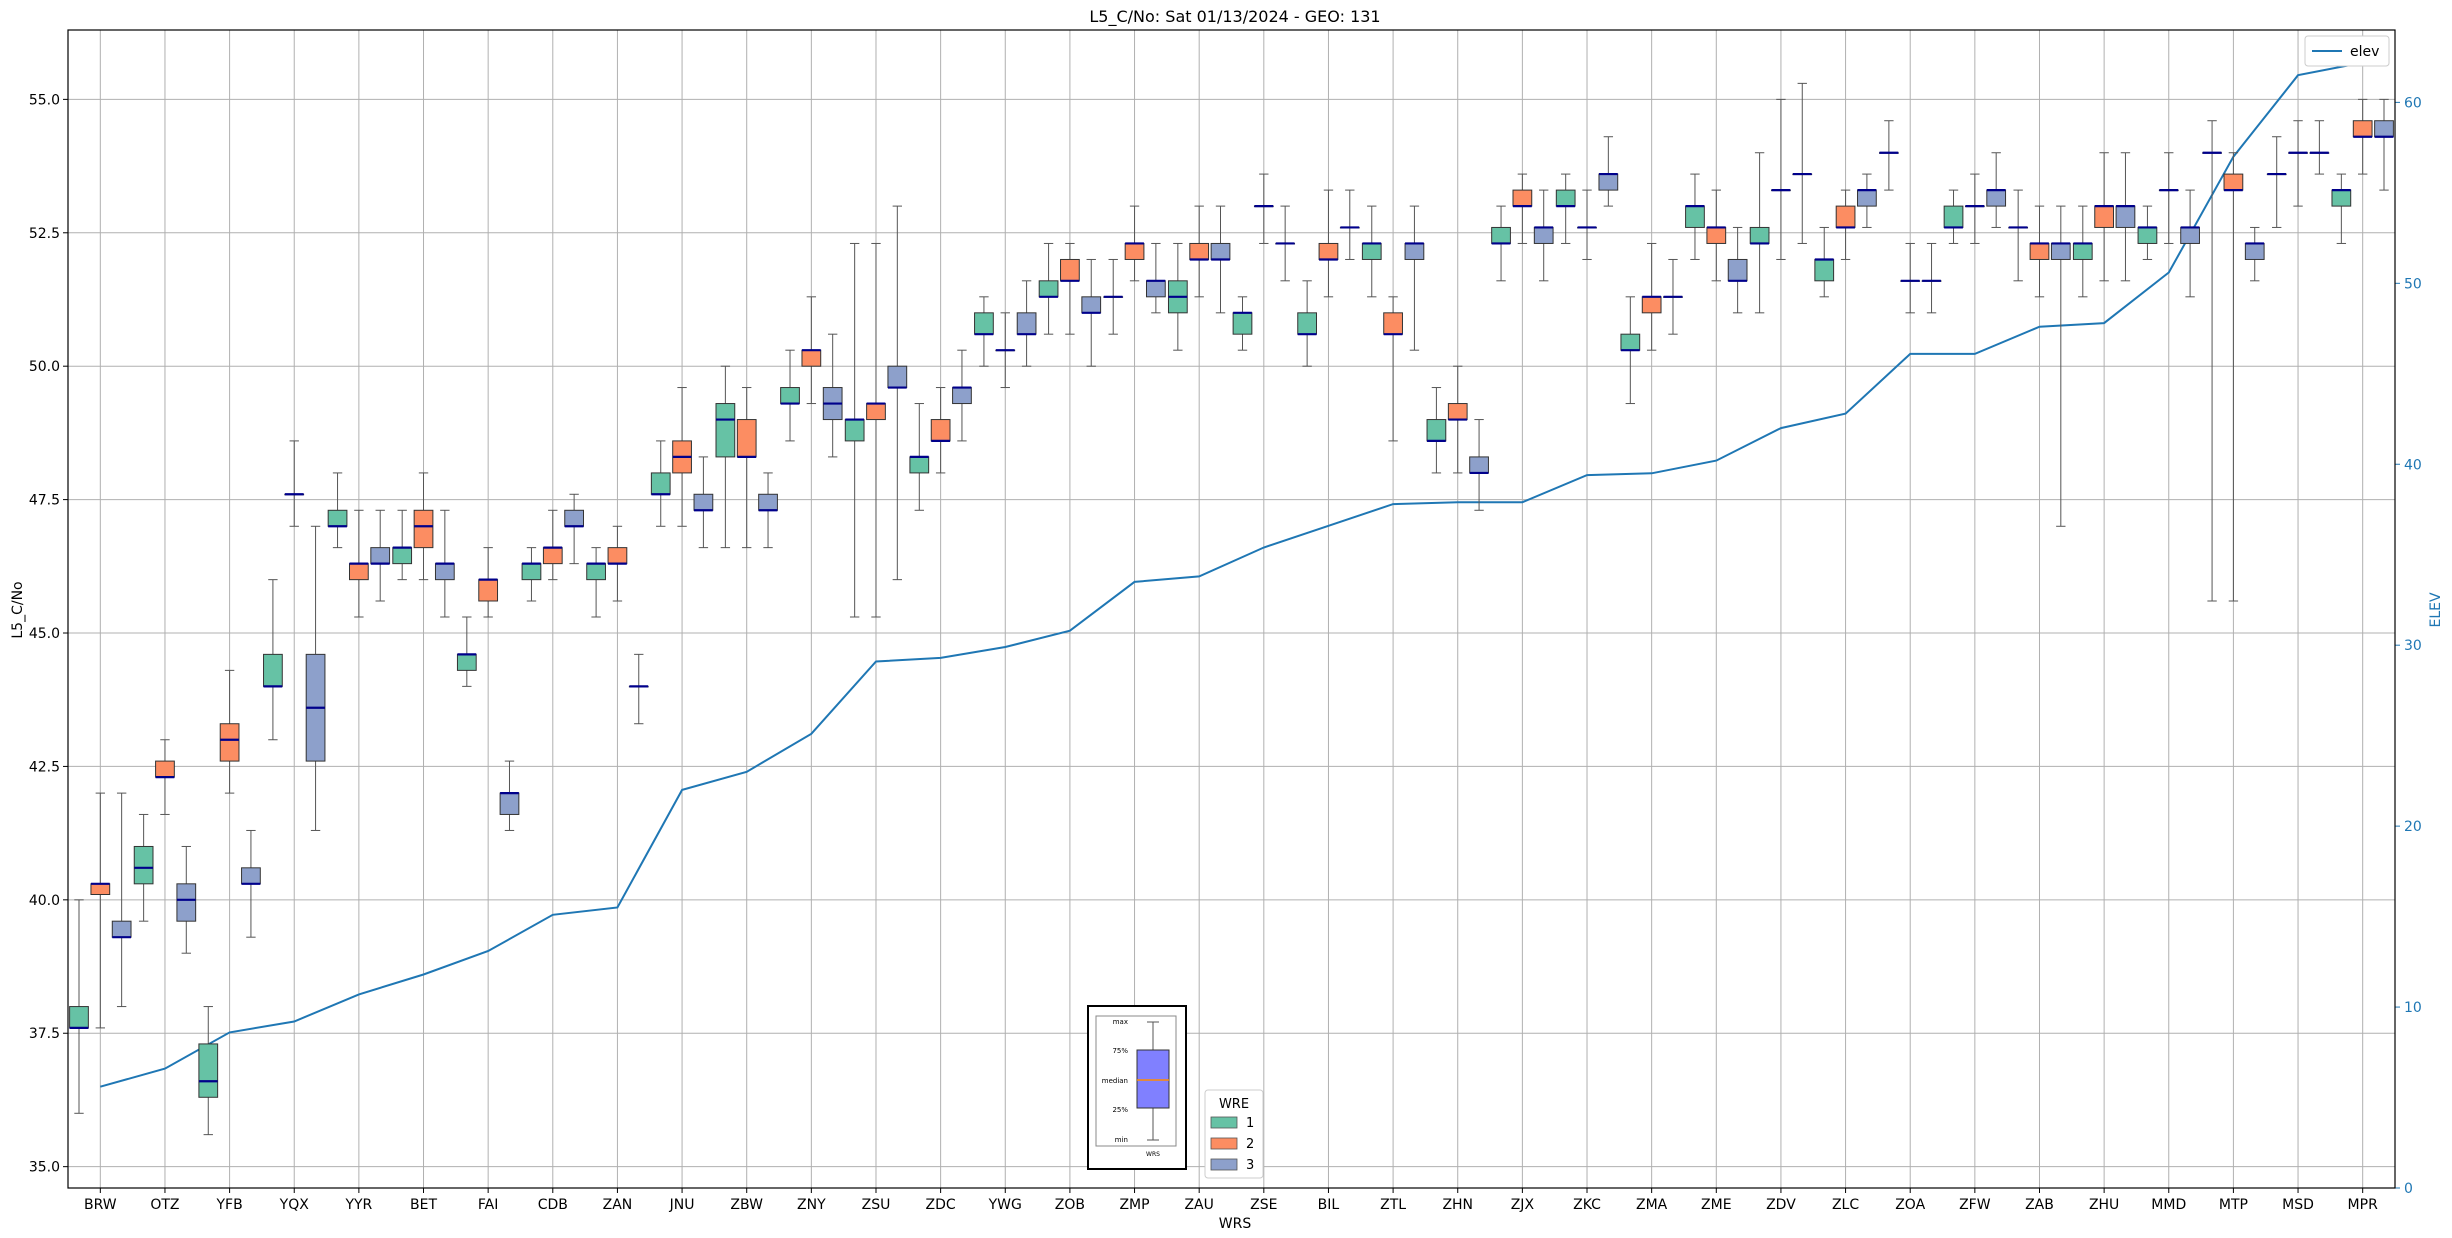 The width and height of the screenshot is (2452, 1238). What do you see at coordinates (1457, 1205) in the screenshot?
I see `x-tick-label: ZHN` at bounding box center [1457, 1205].